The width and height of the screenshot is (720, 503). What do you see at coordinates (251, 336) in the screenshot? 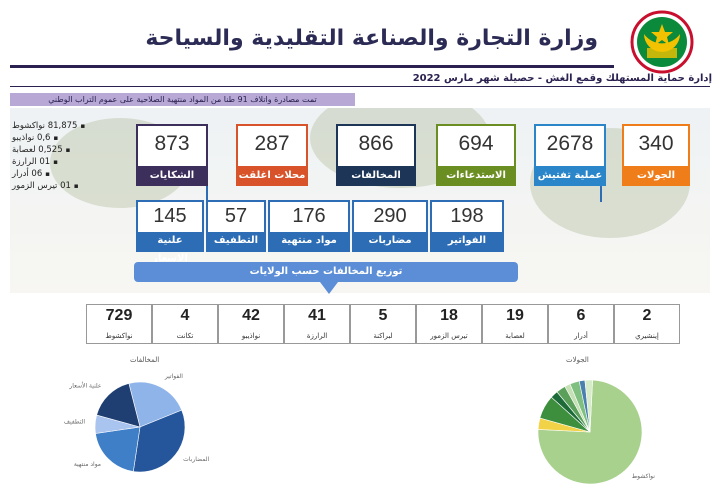
I see `region-label: نواذيبو` at bounding box center [251, 336].